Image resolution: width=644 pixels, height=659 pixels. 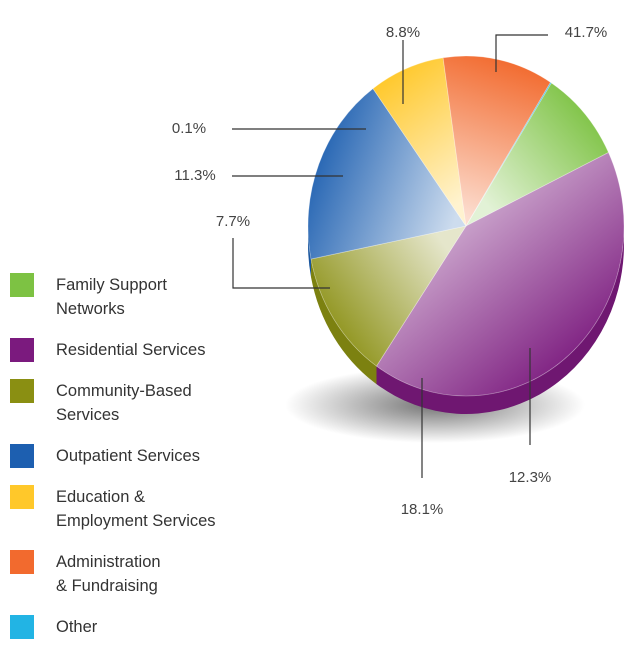 What do you see at coordinates (108, 574) in the screenshot?
I see `legend-label: Administration & Fundraising` at bounding box center [108, 574].